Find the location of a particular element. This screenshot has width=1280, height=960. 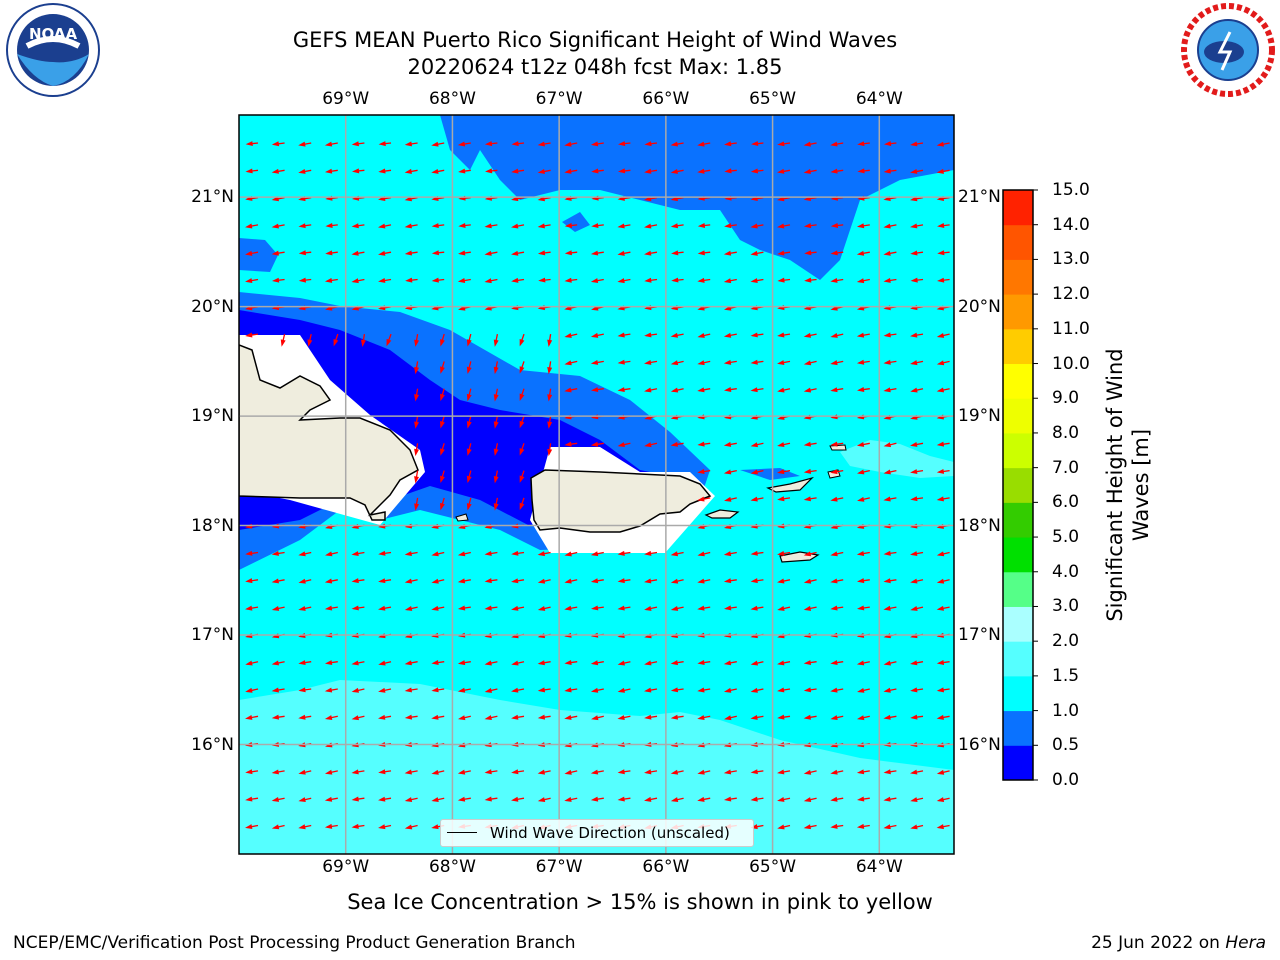

colorbar-label: Significant Height of Wind Waves [m] is located at coordinates (1128, 485).